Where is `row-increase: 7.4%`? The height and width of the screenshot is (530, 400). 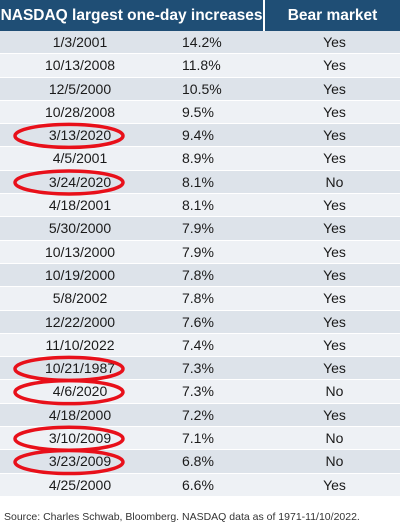 row-increase: 7.4% is located at coordinates (198, 344).